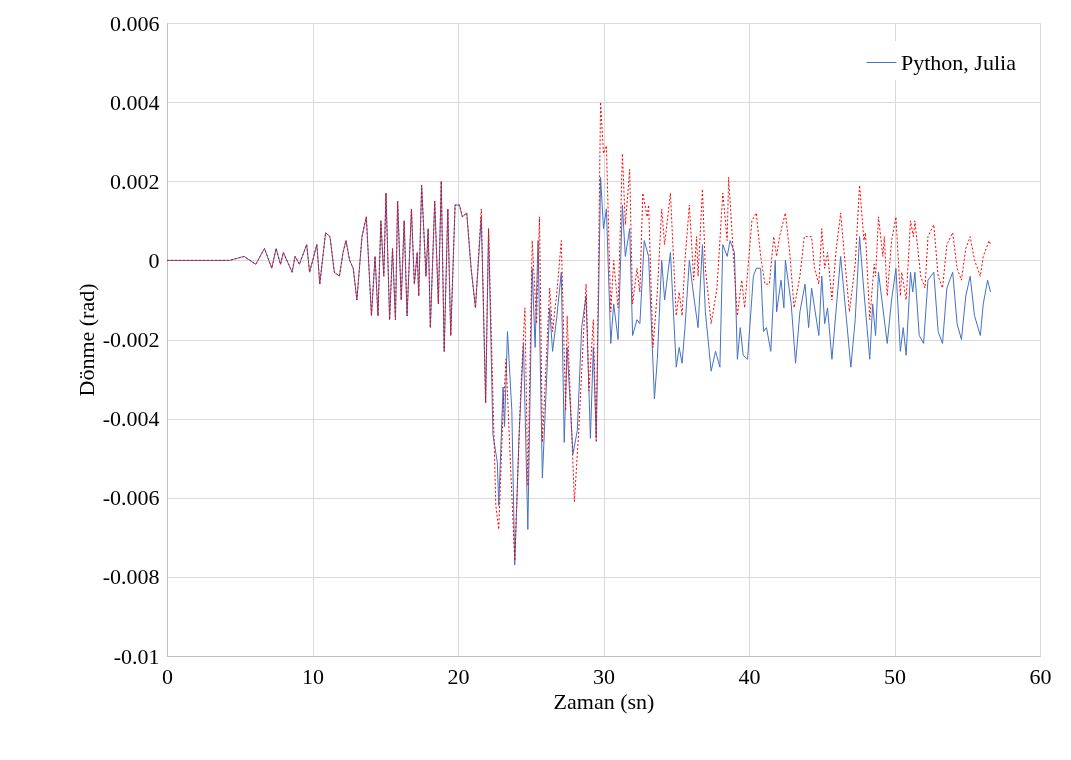 Image resolution: width=1071 pixels, height=760 pixels. I want to click on x-tick-label: 60, so click(1040, 676).